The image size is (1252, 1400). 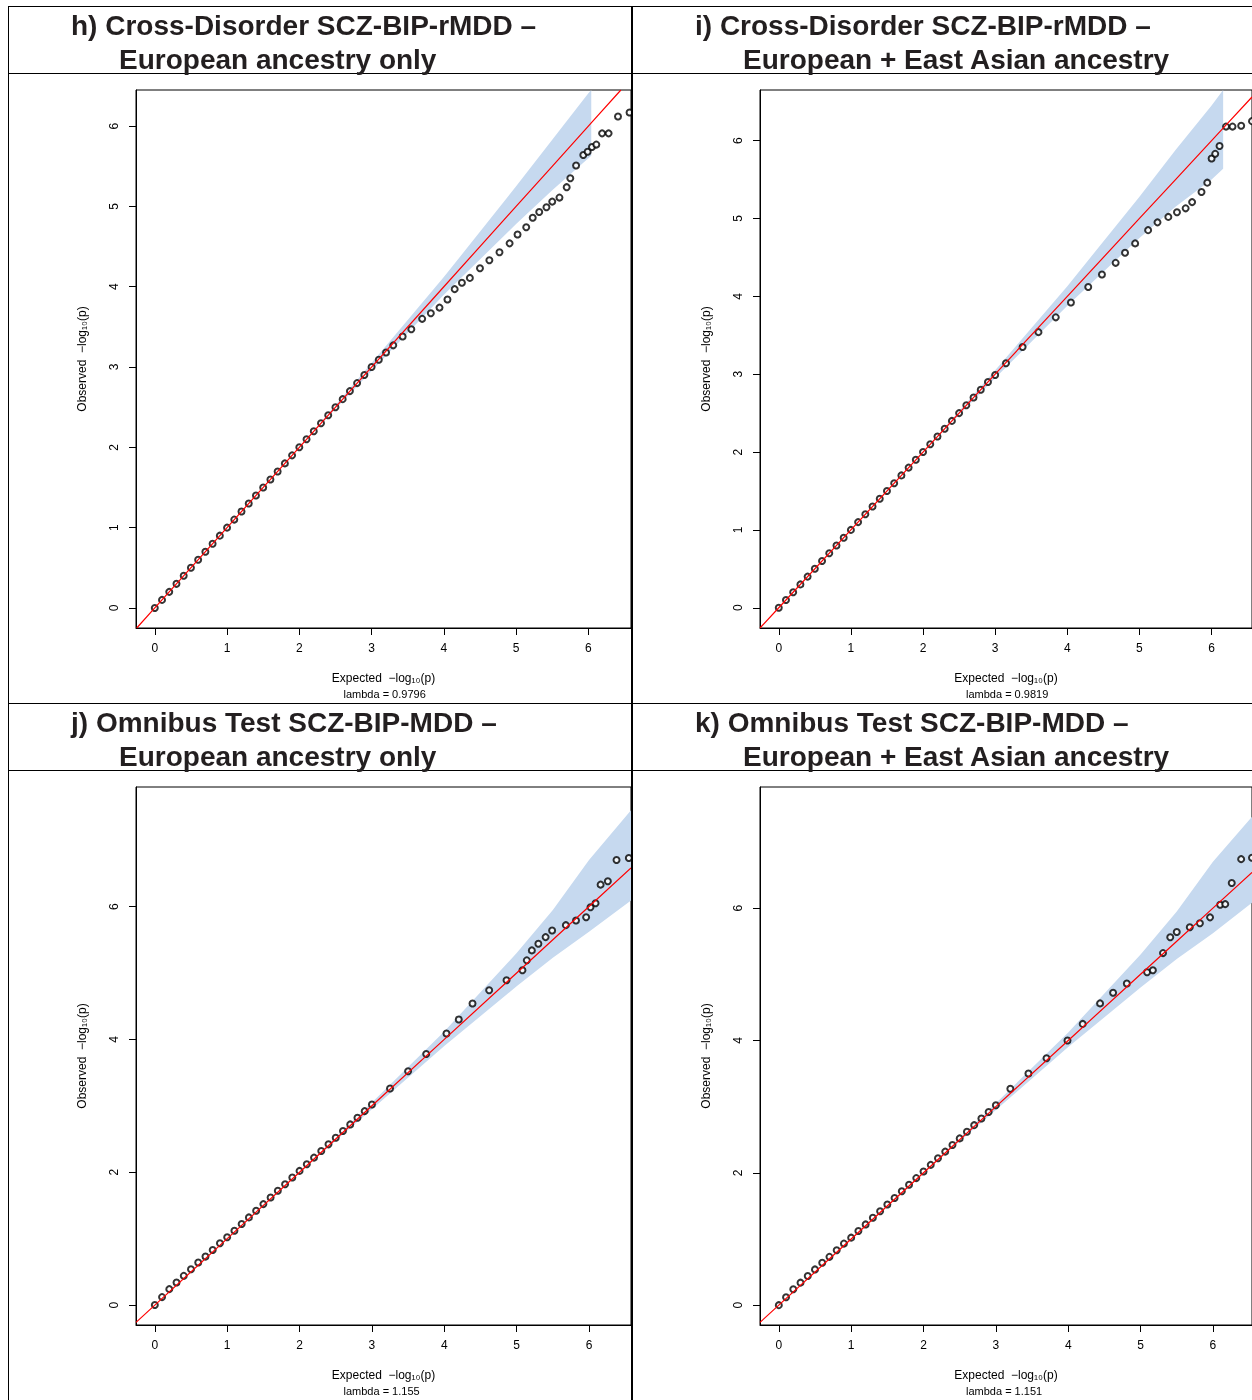 I want to click on chart-title: k) Omnibus Test SCZ-BIP-MDD – European + East Asian ancestry, so click(x=933, y=740).